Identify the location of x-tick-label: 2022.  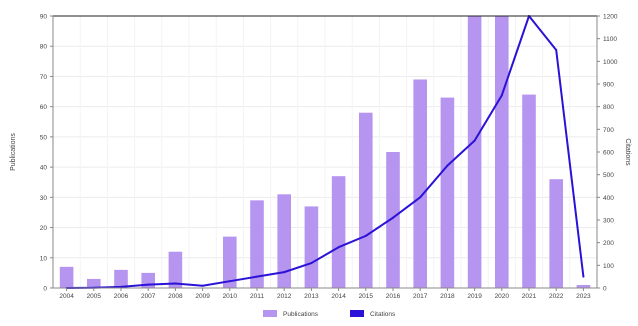
(556, 296).